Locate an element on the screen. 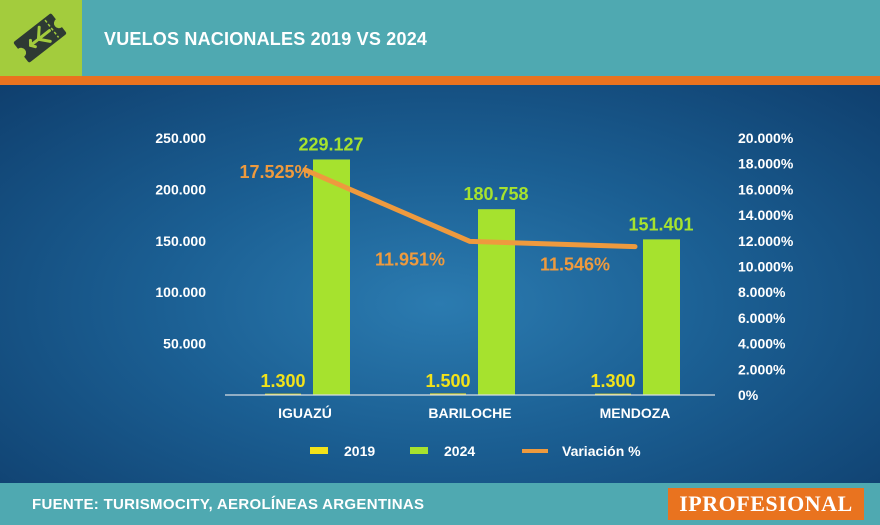 Image resolution: width=880 pixels, height=525 pixels. legend-label-0: 2019 is located at coordinates (359, 451).